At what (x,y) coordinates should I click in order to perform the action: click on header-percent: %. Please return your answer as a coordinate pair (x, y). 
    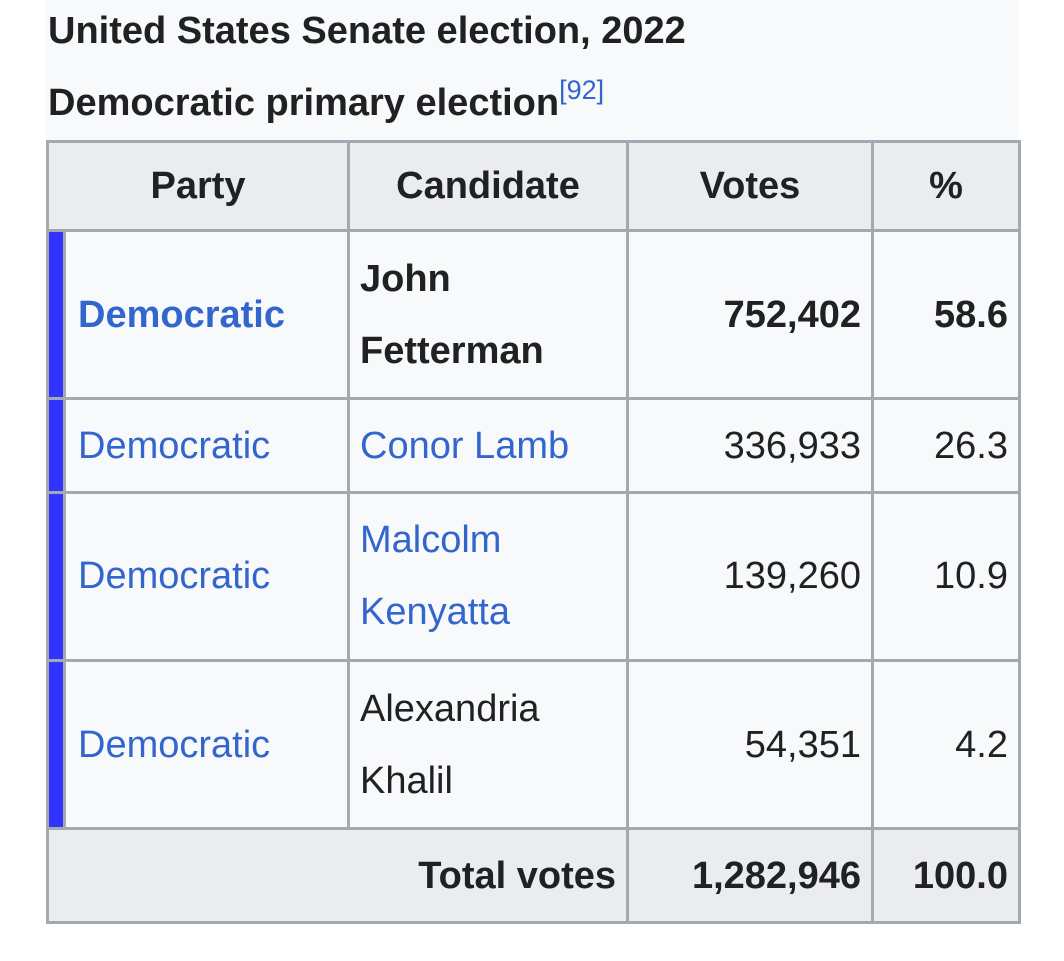
    Looking at the image, I should click on (946, 186).